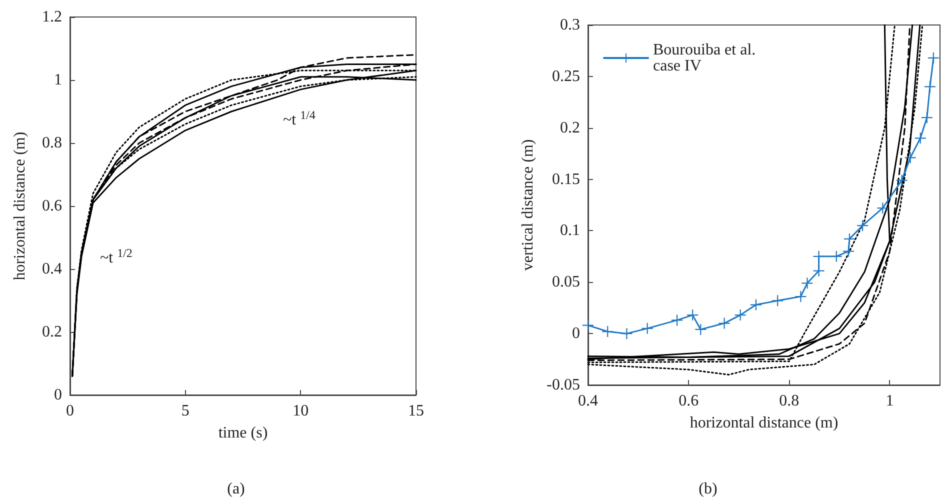 This screenshot has width=944, height=503. What do you see at coordinates (706, 58) in the screenshot?
I see `legend-label: Bourouiba et al. case IV` at bounding box center [706, 58].